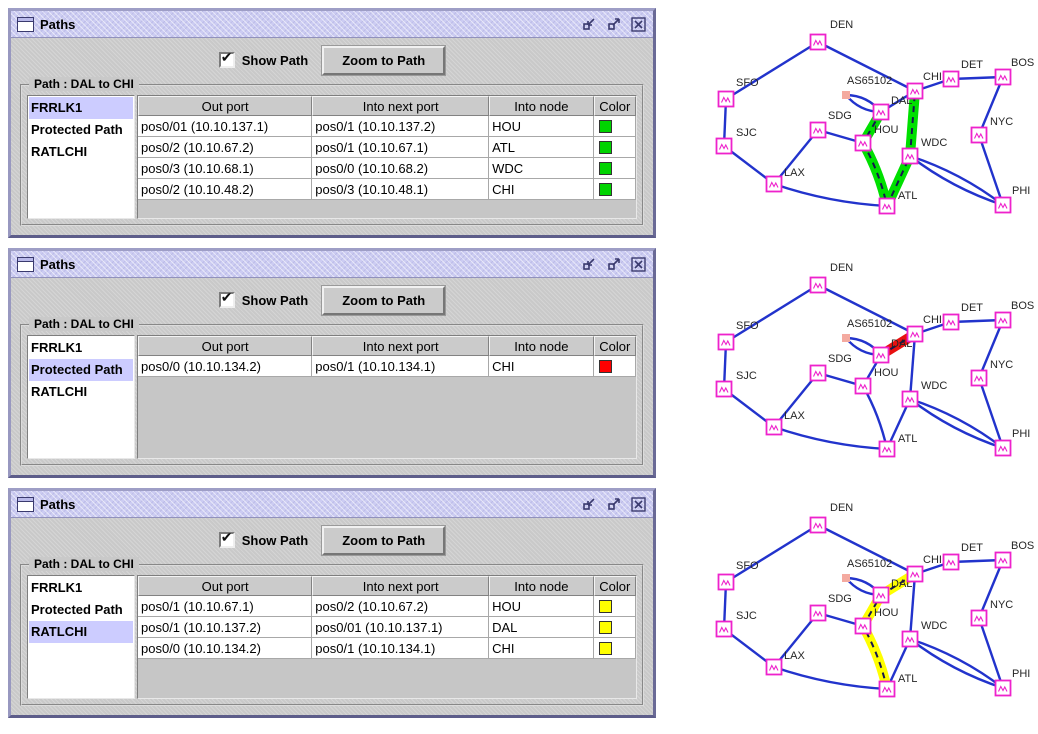  I want to click on window-icon, so click(25, 24).